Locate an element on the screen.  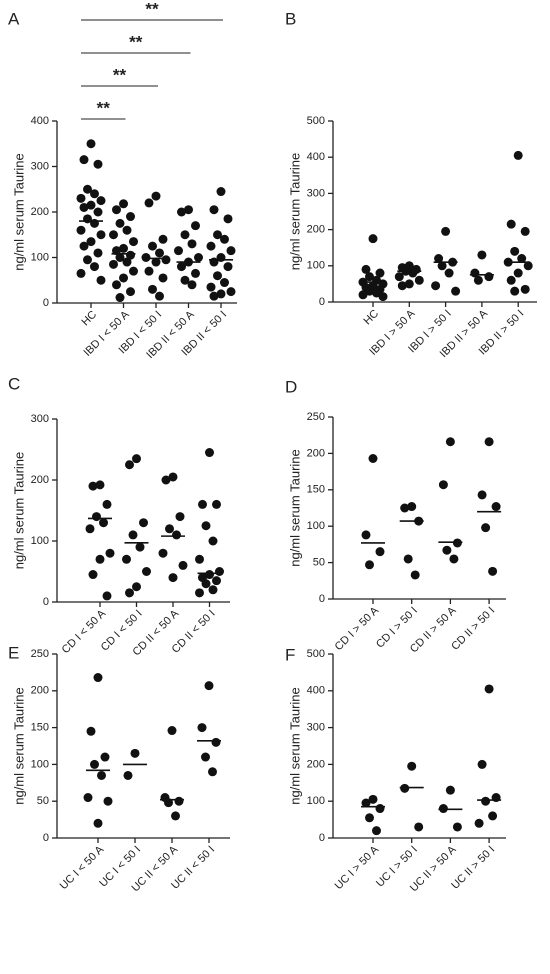
x-tick-label: HC is located at coordinates (89, 319).